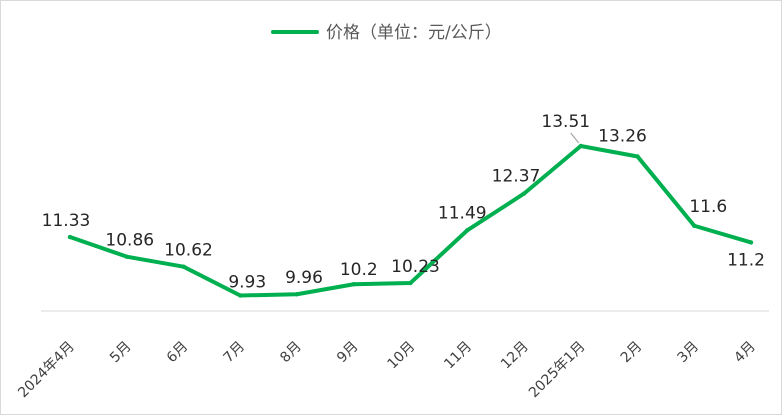  Describe the element at coordinates (359, 270) in the screenshot. I see `data-label-6: 10.2` at that location.